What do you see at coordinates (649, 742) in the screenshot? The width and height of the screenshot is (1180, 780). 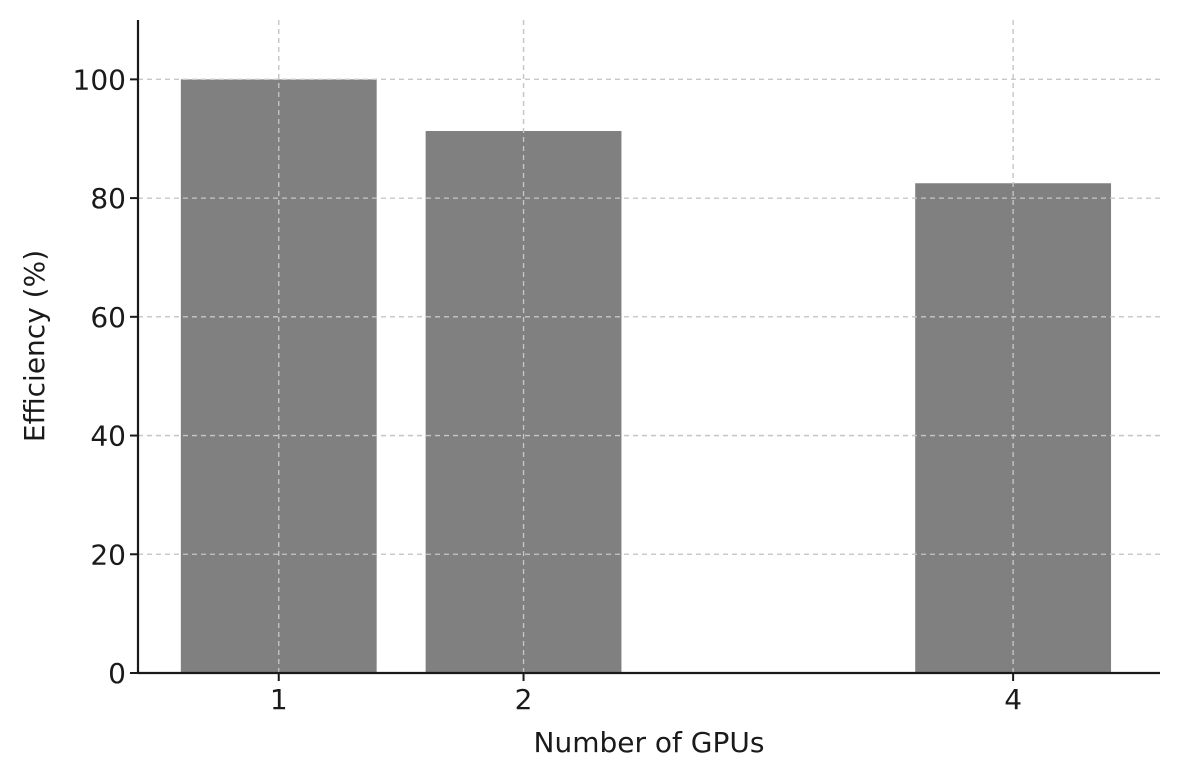 I see `x-axis-label: Number of GPUs` at bounding box center [649, 742].